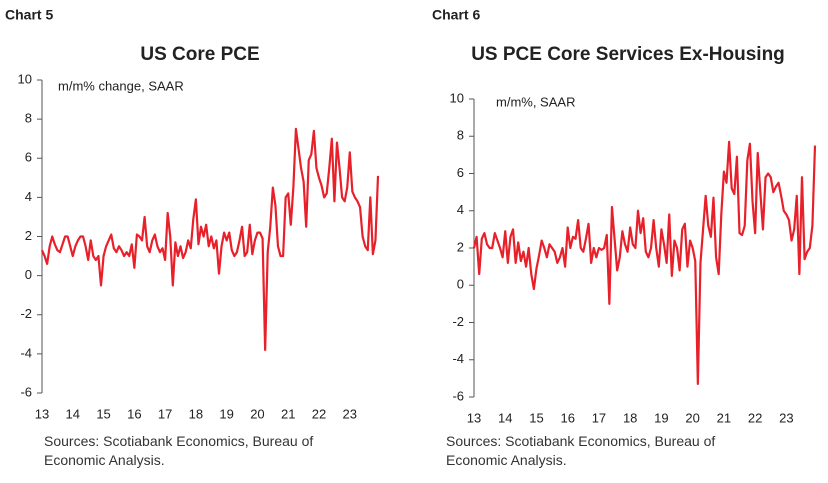 The width and height of the screenshot is (828, 483). Describe the element at coordinates (121, 85) in the screenshot. I see `chart-subtitle: m/m% change, SAAR` at that location.